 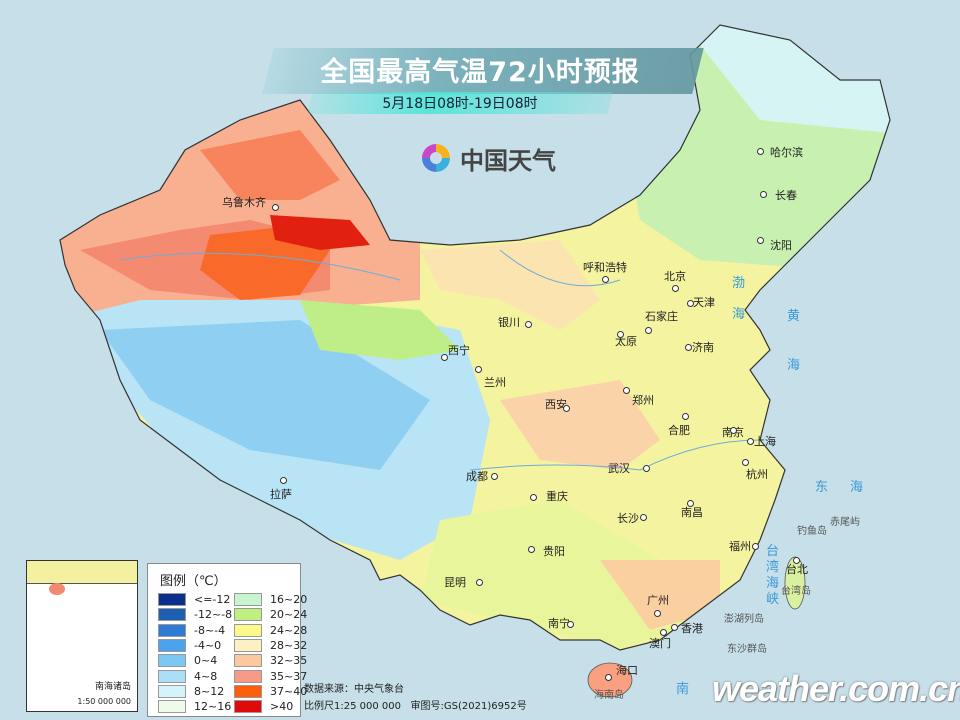 What do you see at coordinates (797, 569) in the screenshot?
I see `city-label: 台北` at bounding box center [797, 569].